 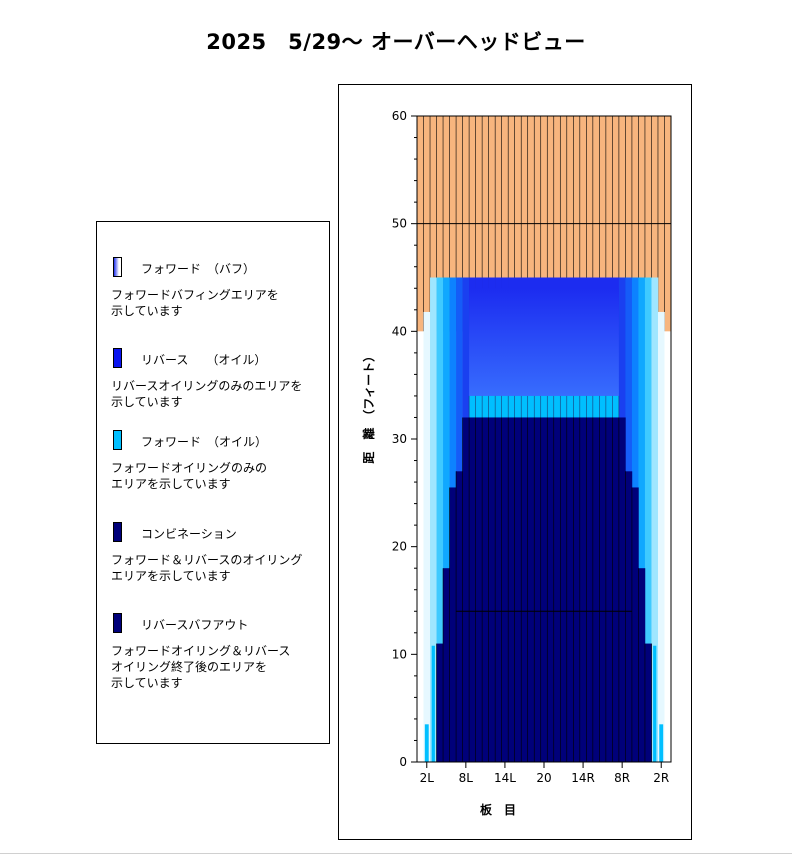 What do you see at coordinates (198, 269) in the screenshot?
I see `legend-label: フォワード （バフ）` at bounding box center [198, 269].